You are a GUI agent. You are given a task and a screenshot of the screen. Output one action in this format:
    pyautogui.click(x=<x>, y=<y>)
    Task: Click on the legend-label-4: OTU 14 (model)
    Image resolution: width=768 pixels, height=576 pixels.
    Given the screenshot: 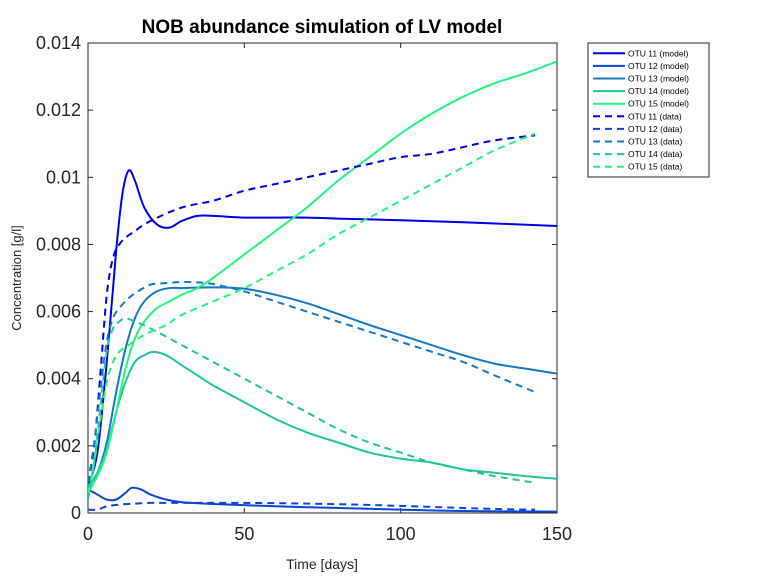 What is the action you would take?
    pyautogui.click(x=658, y=91)
    